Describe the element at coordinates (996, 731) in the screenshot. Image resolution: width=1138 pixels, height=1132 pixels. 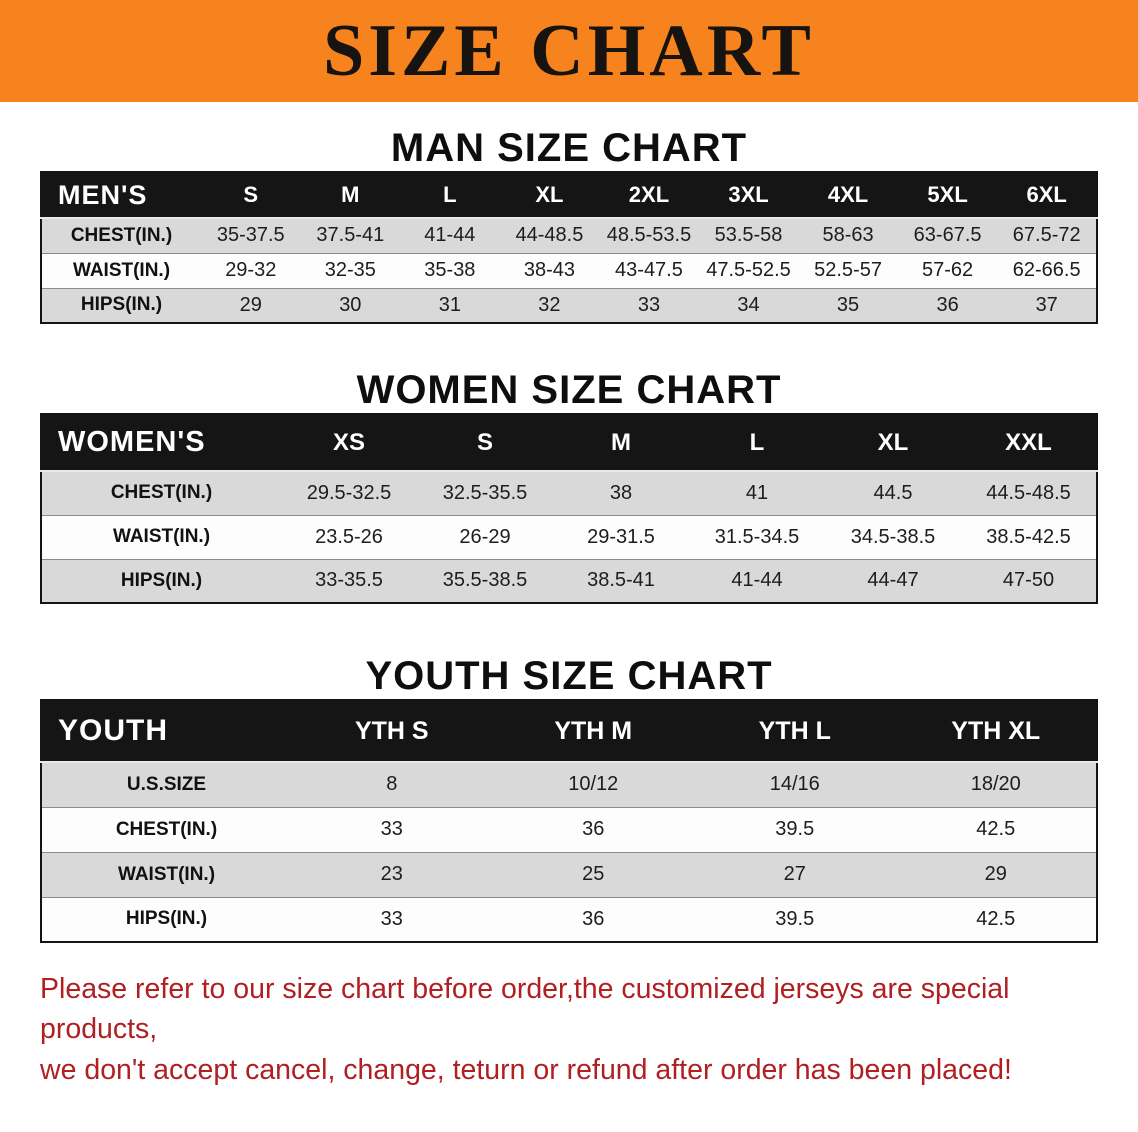
I see `size-column-header: YTH XL` at that location.